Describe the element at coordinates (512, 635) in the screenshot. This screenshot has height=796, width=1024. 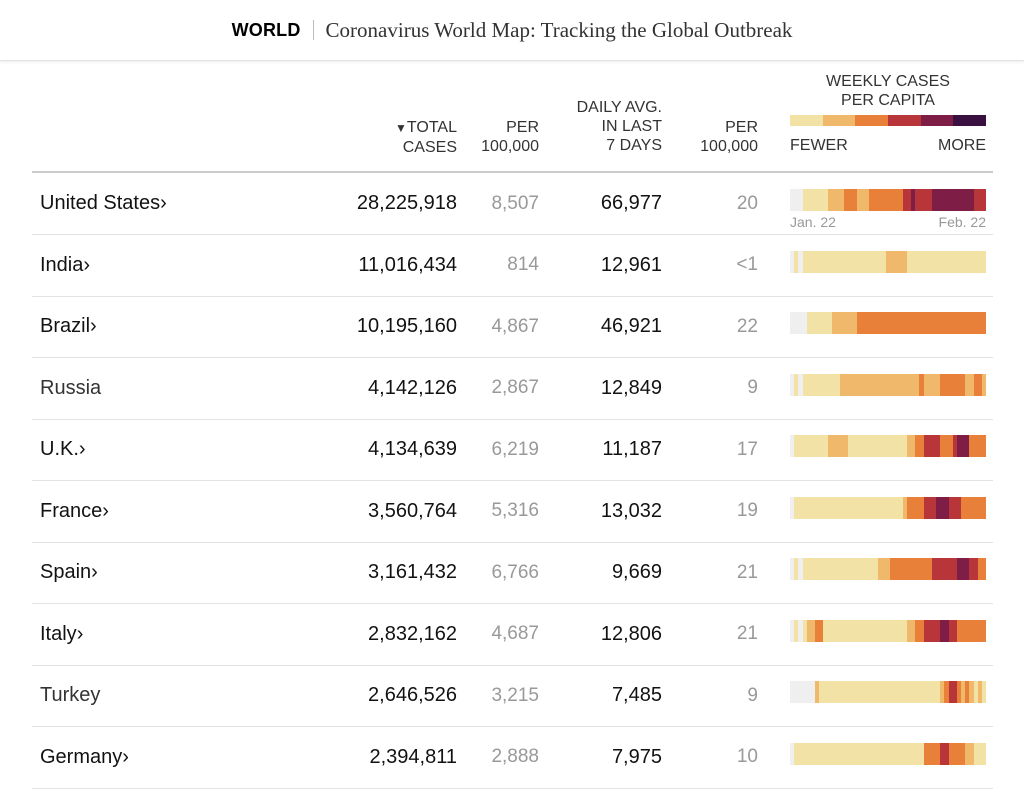
I see `table-row: Italy › 2,832,162 4,687 12,806 21` at that location.